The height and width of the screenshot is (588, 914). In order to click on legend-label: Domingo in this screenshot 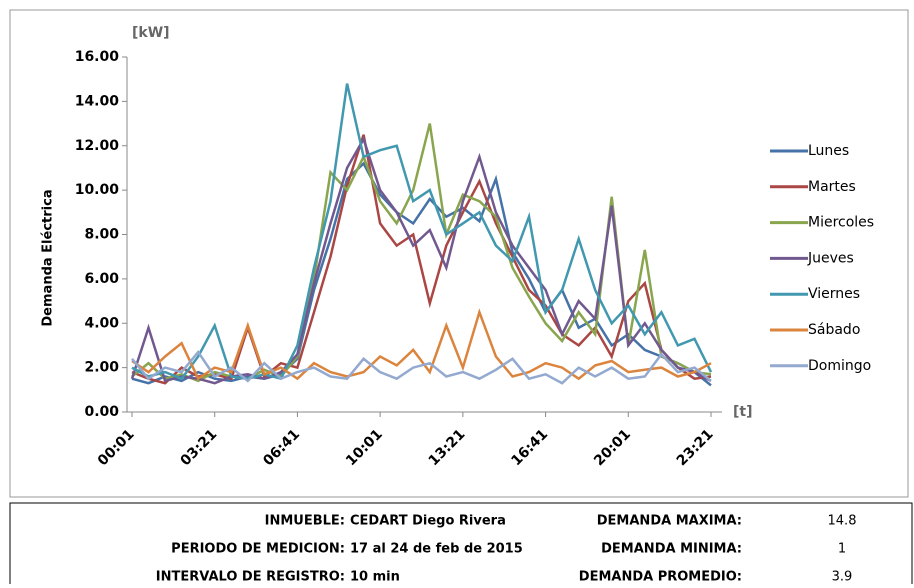, I will do `click(839, 366)`.